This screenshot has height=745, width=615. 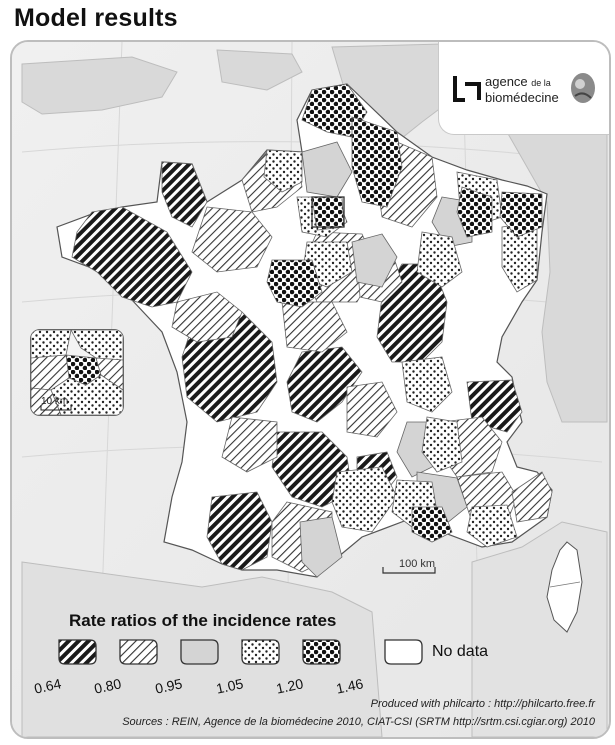 What do you see at coordinates (55, 401) in the screenshot?
I see `inset-scale-label: 10 km` at bounding box center [55, 401].